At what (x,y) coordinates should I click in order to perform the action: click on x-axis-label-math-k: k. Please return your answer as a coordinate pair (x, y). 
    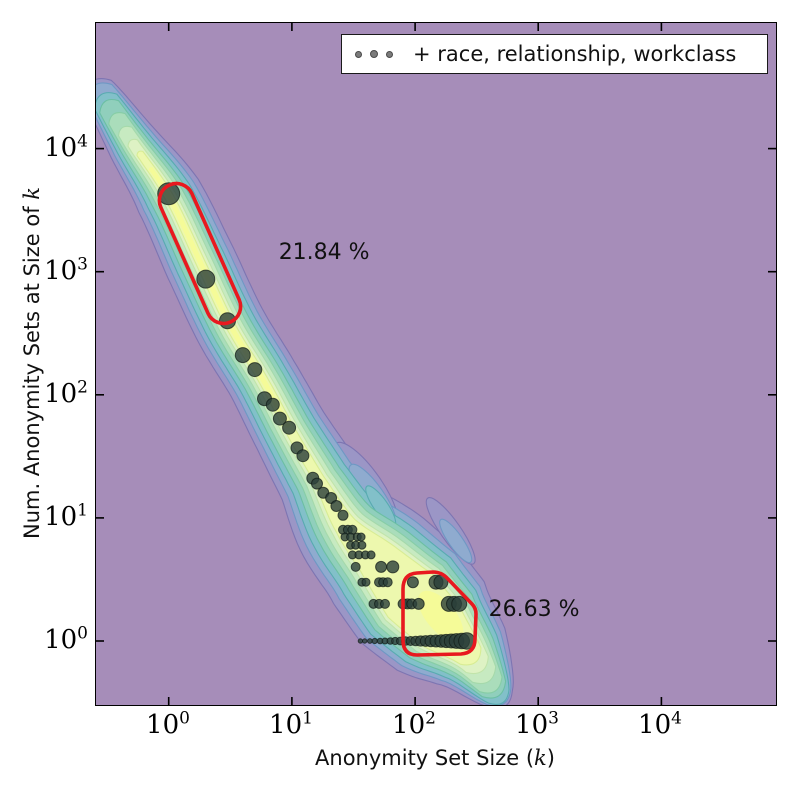
    Looking at the image, I should click on (540, 758).